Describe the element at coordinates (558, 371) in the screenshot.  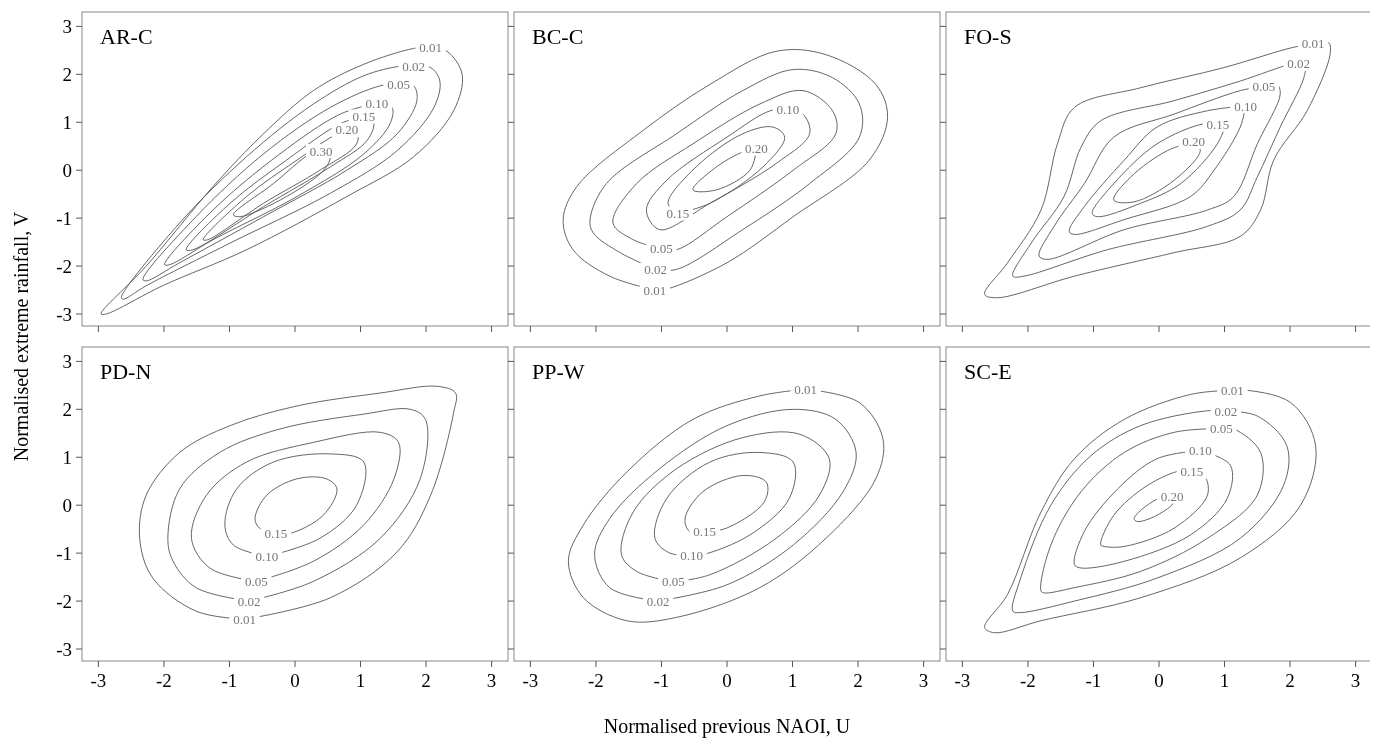
I see `text: PP-W` at that location.